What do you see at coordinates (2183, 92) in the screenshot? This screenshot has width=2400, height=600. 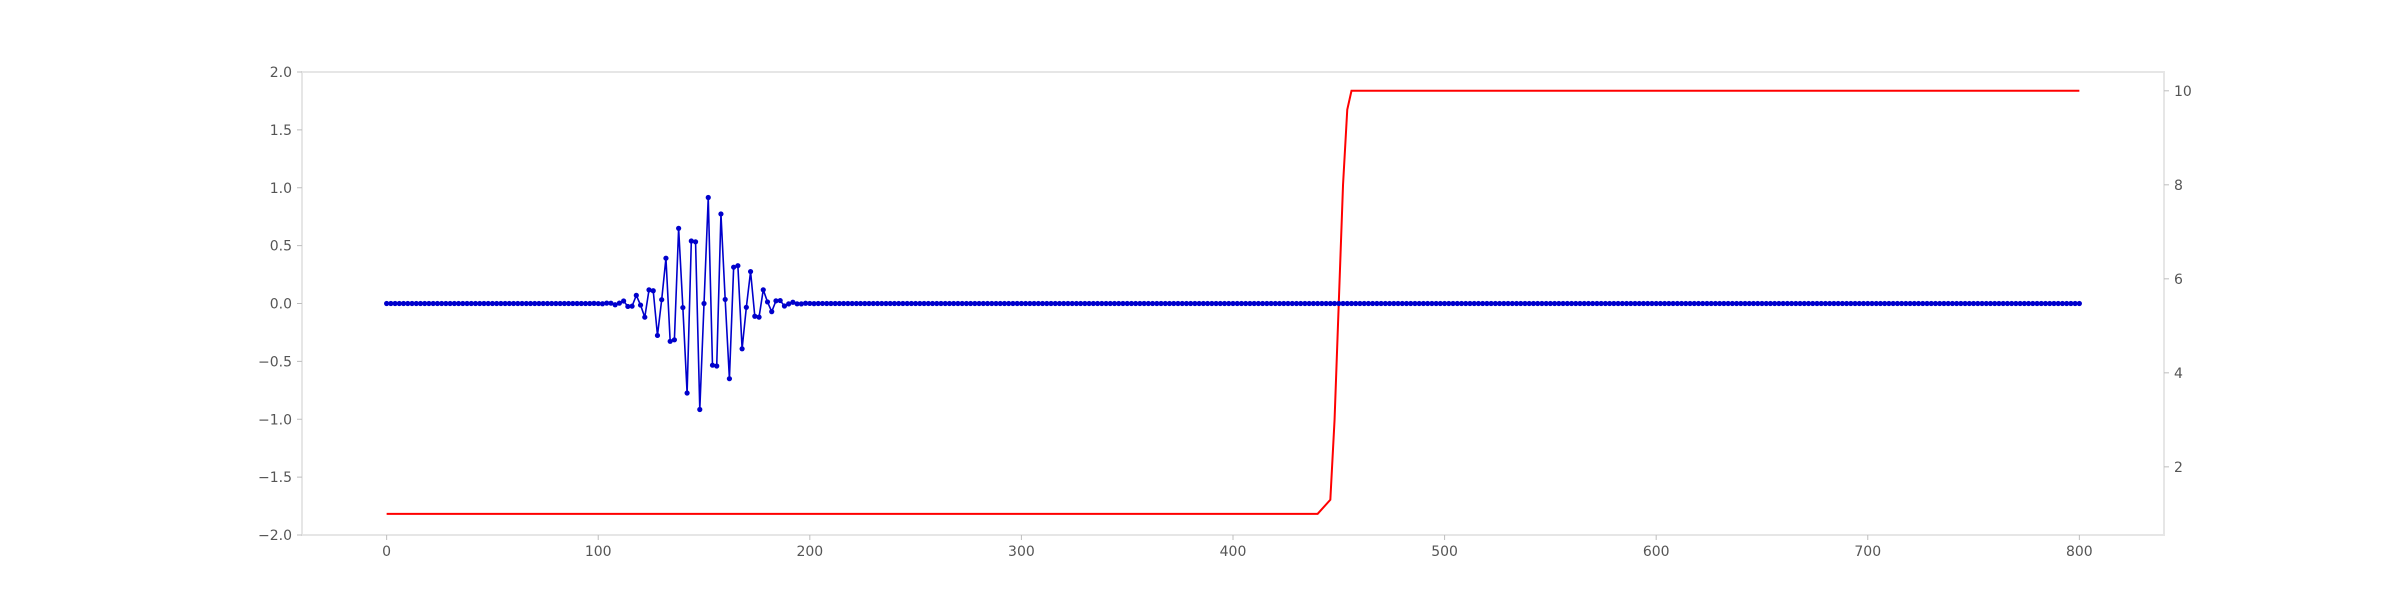 I see `y2-tick-label: 10` at bounding box center [2183, 92].